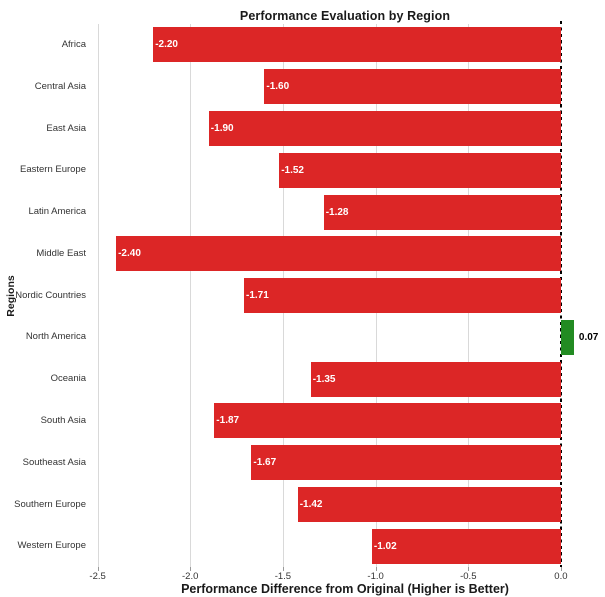 The image size is (605, 597). What do you see at coordinates (429, 504) in the screenshot?
I see `bar-southern-europe` at bounding box center [429, 504].